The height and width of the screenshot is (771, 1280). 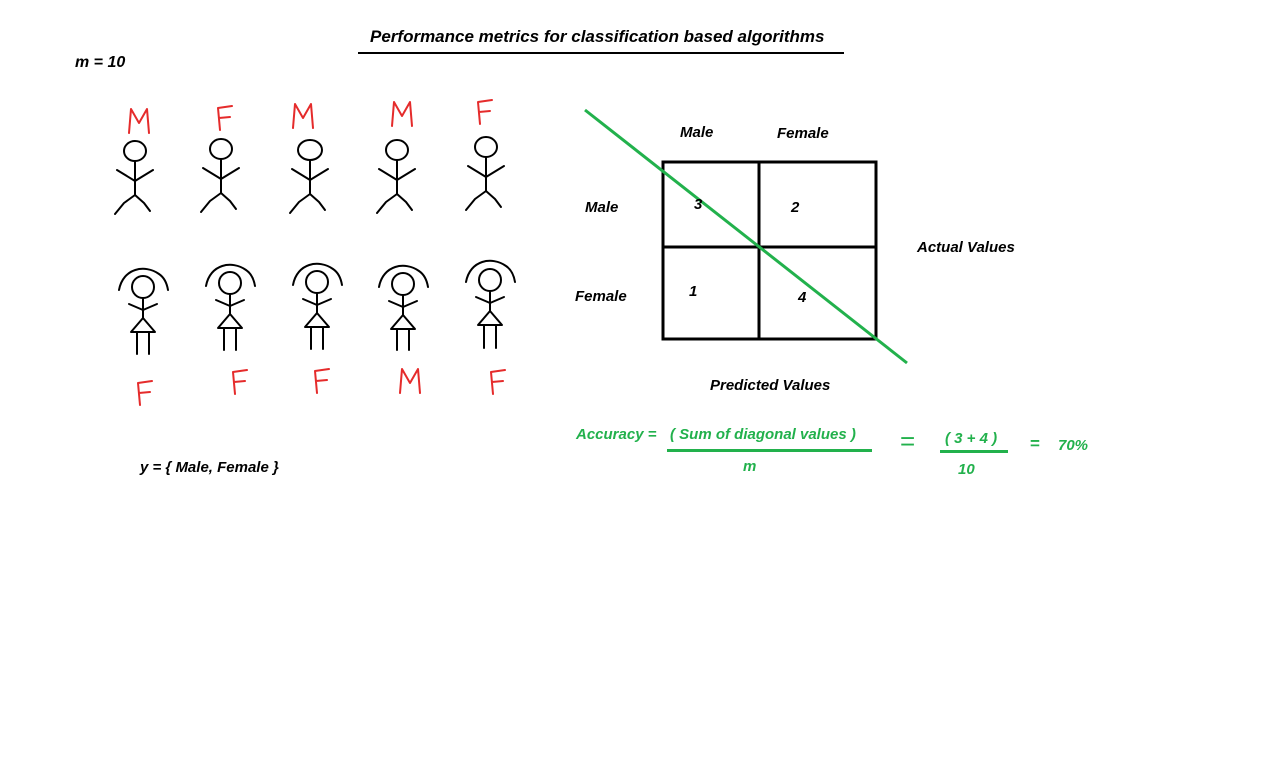 I want to click on matrix-cell-fp: 1, so click(x=693, y=291).